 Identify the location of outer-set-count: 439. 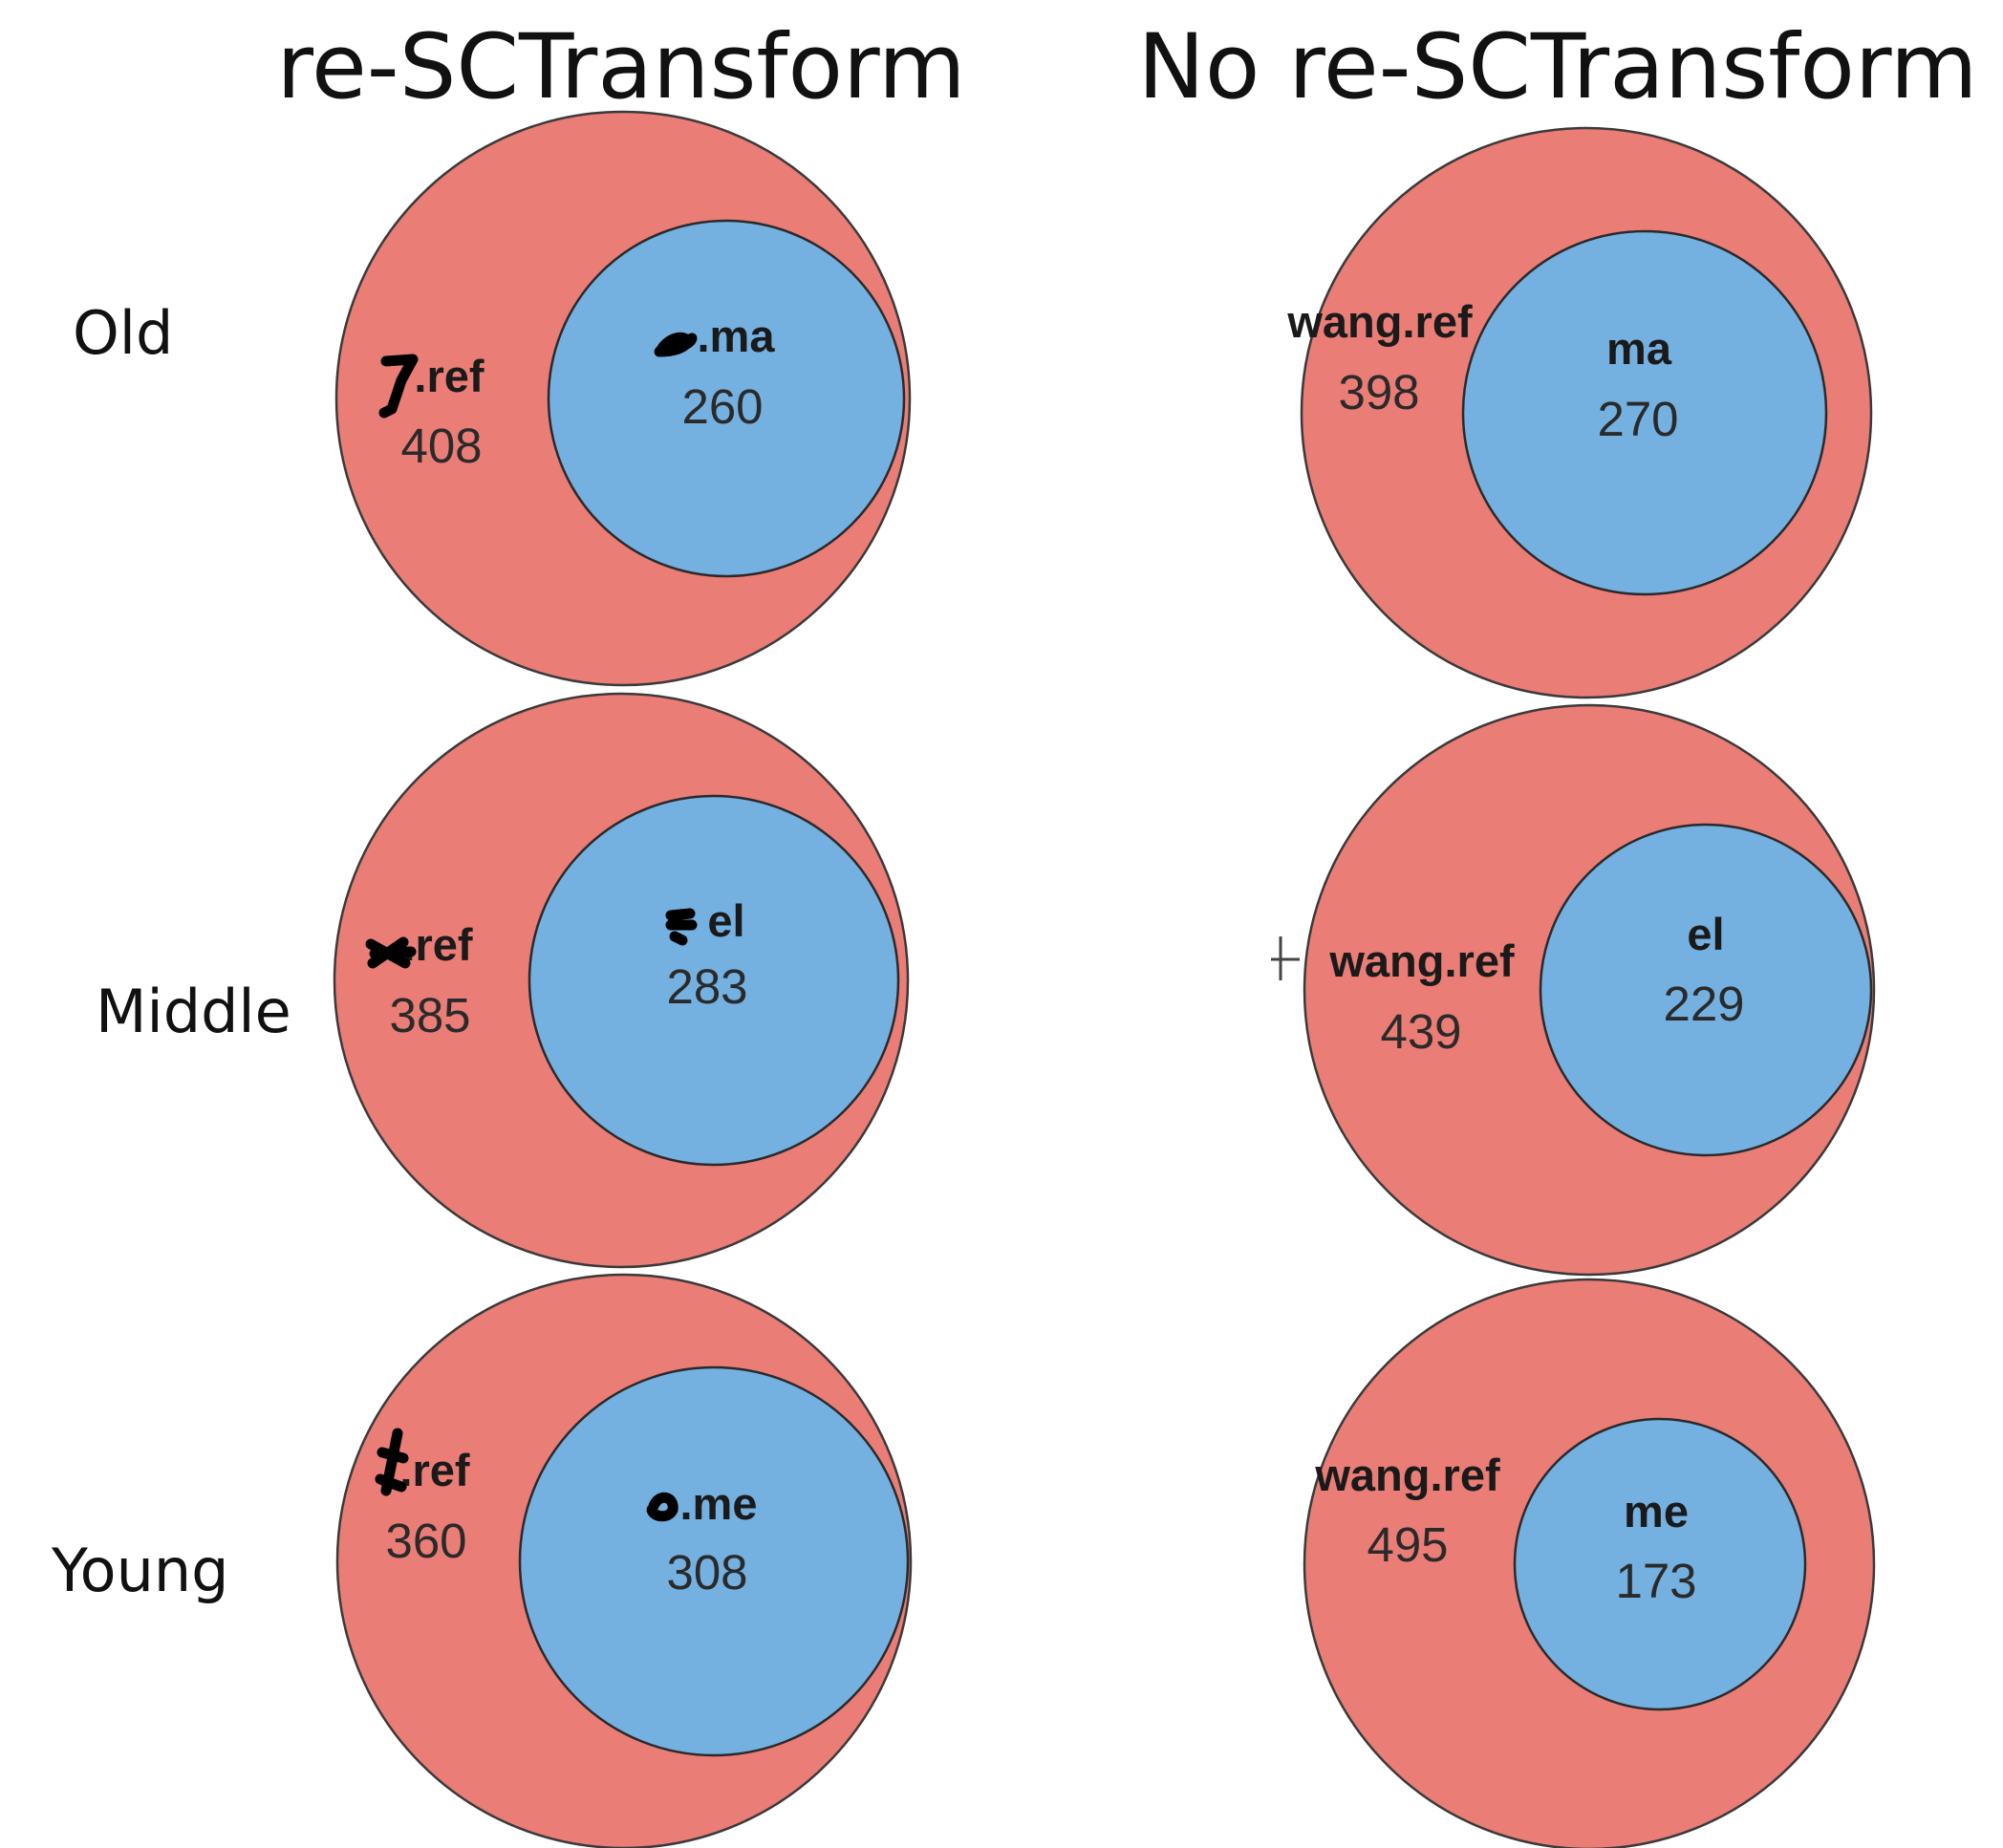
(1420, 1031).